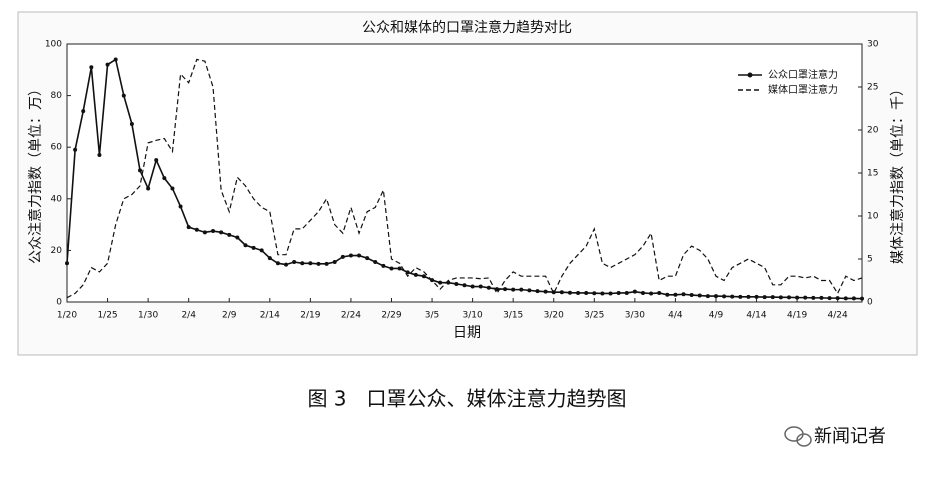 This screenshot has height=480, width=934. What do you see at coordinates (53, 45) in the screenshot?
I see `y-tick-label: 100` at bounding box center [53, 45].